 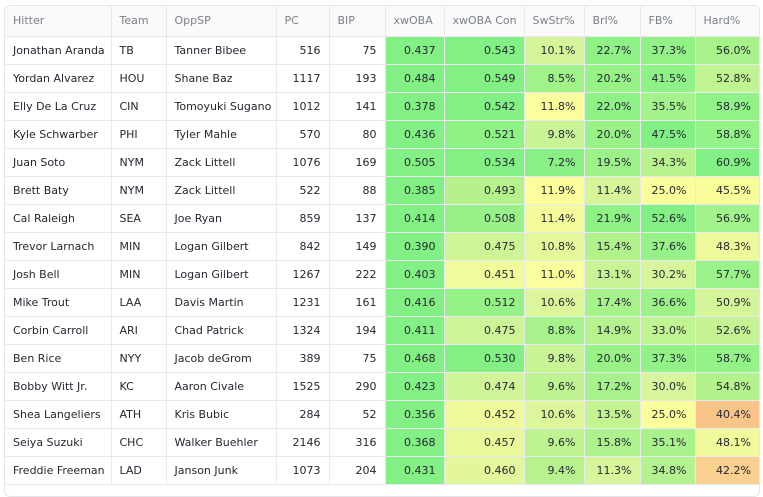 What do you see at coordinates (415, 358) in the screenshot?
I see `cell-xwoba: 0.468` at bounding box center [415, 358].